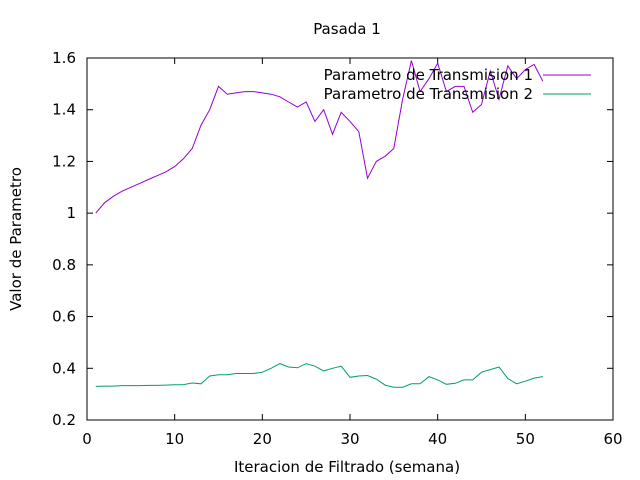 The image size is (640, 480). Describe the element at coordinates (428, 75) in the screenshot. I see `legend-label-1: Parametro de Transmision 1` at that location.